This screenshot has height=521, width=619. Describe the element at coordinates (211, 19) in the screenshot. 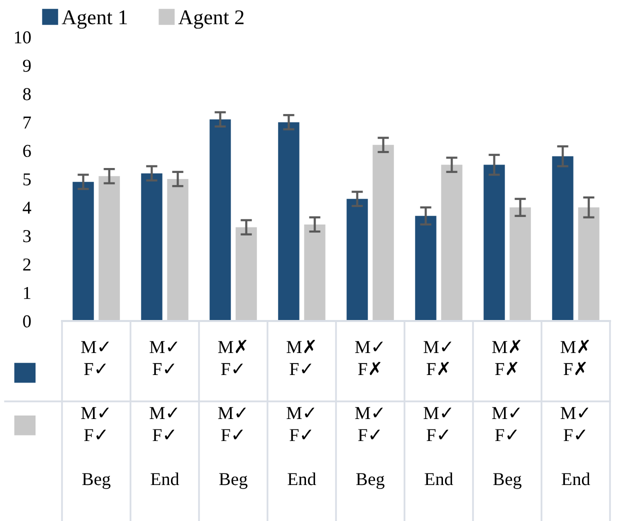

I see `legend-label: Agent 2` at that location.